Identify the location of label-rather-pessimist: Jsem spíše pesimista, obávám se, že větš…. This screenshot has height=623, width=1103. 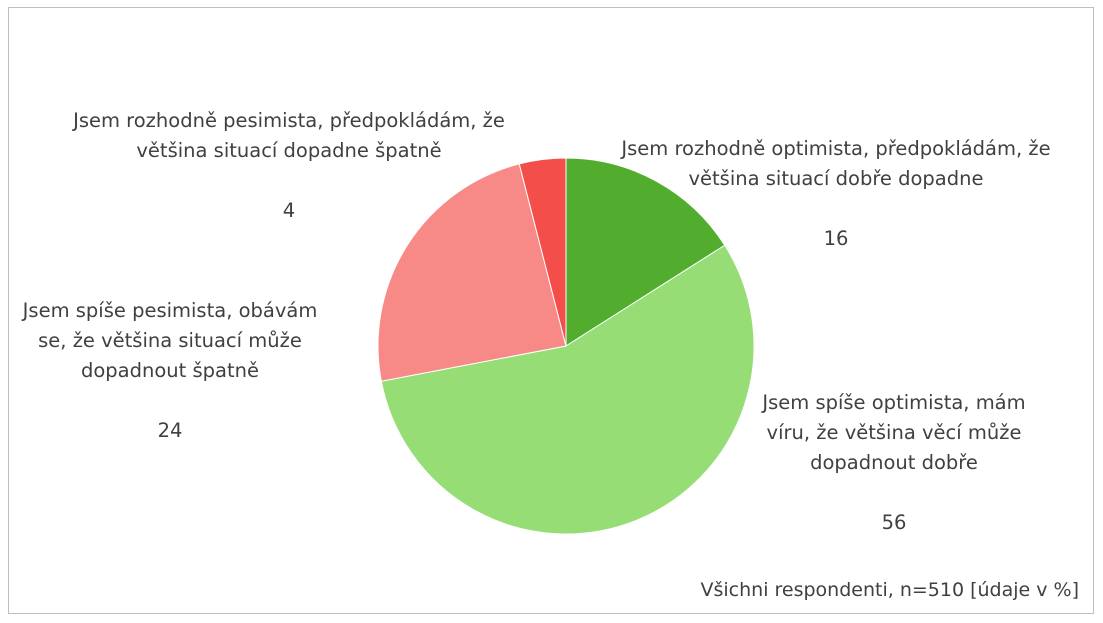
(170, 371).